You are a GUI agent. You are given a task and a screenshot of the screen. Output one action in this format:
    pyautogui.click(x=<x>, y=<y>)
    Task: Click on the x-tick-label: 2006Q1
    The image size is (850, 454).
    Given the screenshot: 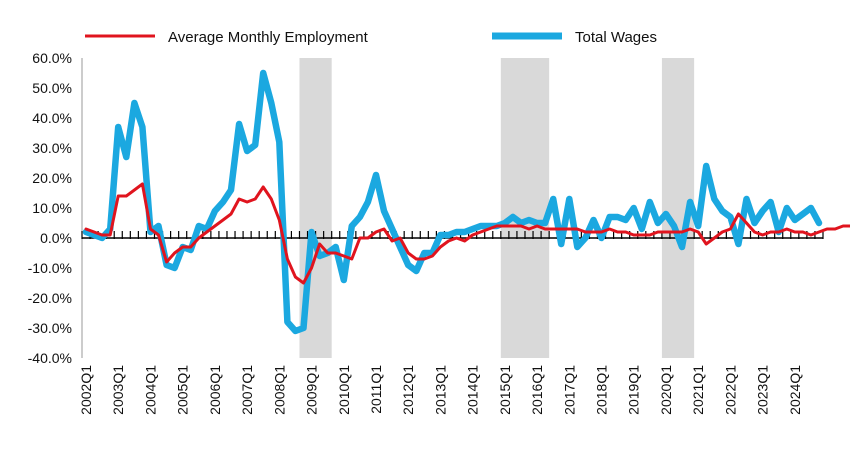 What is the action you would take?
    pyautogui.click(x=215, y=390)
    